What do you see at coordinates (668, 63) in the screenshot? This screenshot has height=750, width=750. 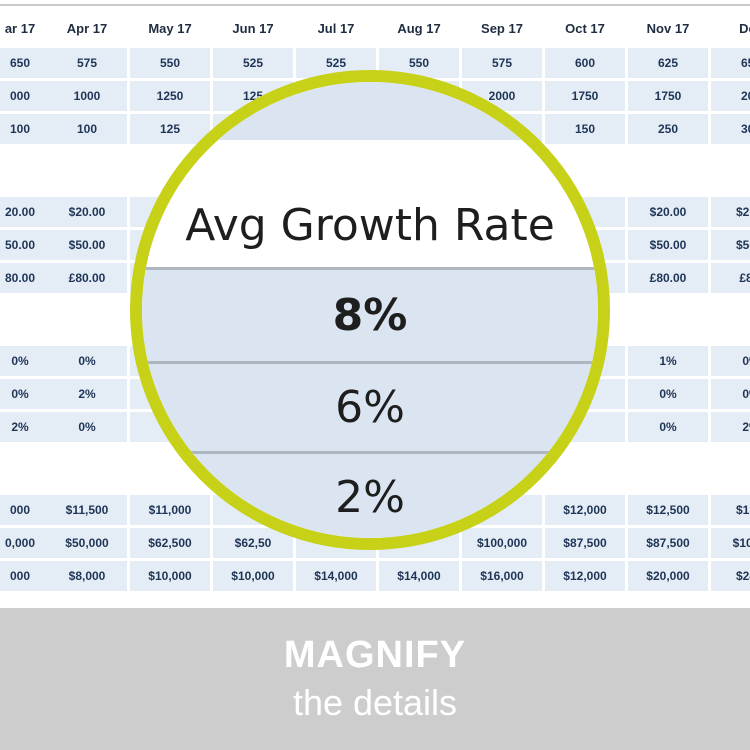 I see `table-cell: 625` at bounding box center [668, 63].